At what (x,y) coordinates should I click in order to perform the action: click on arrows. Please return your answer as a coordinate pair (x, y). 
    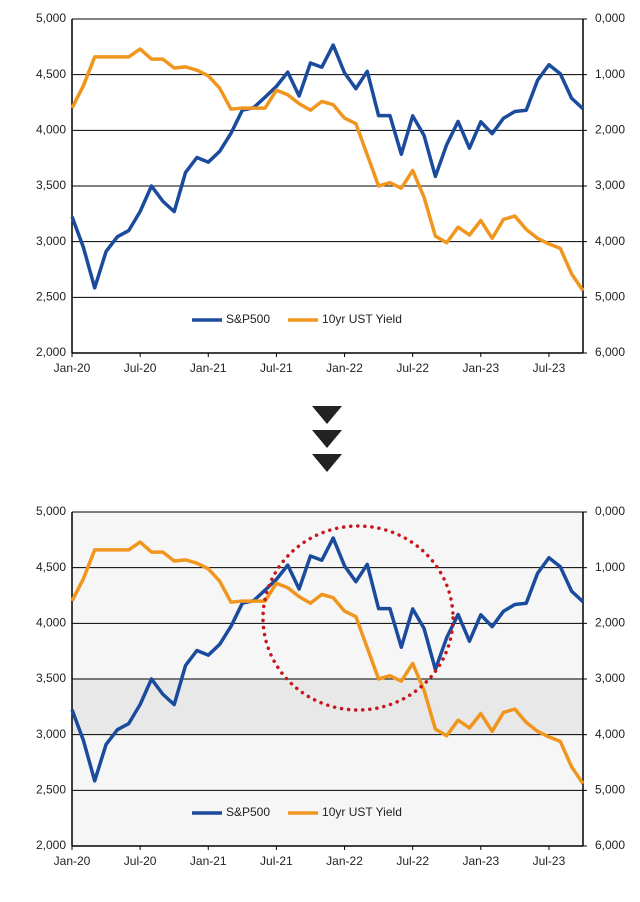
    Looking at the image, I should click on (327, 439).